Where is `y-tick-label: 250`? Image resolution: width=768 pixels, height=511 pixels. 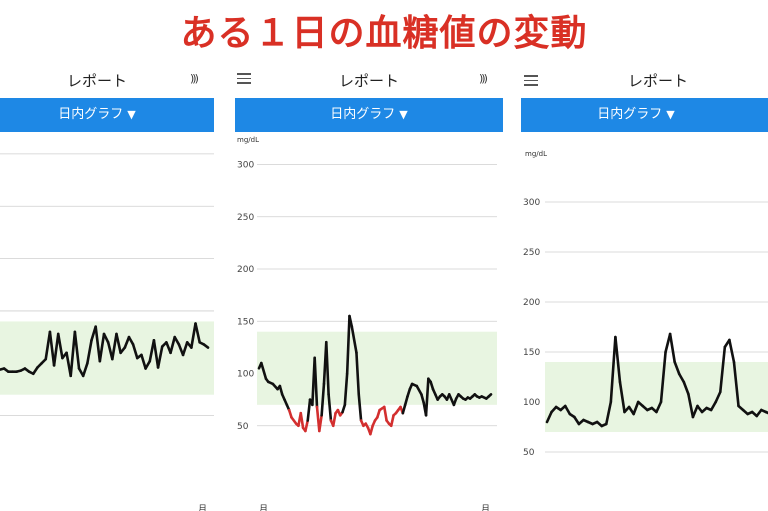
y-tick-label: 250 is located at coordinates (531, 253).